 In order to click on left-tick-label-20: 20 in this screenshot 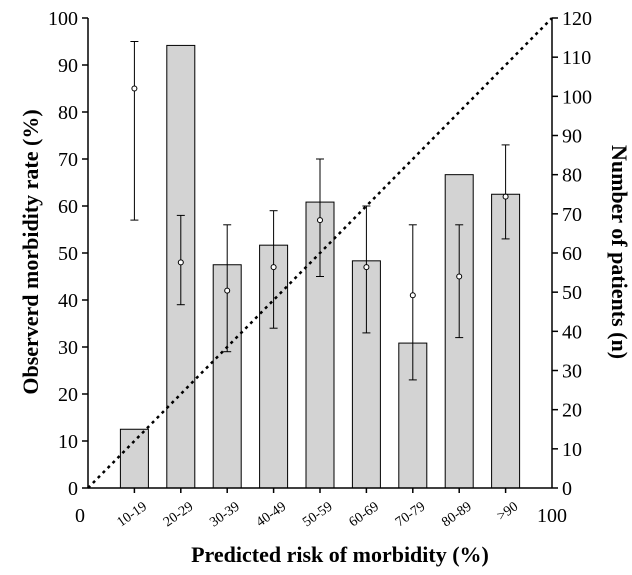, I will do `click(68, 395)`.